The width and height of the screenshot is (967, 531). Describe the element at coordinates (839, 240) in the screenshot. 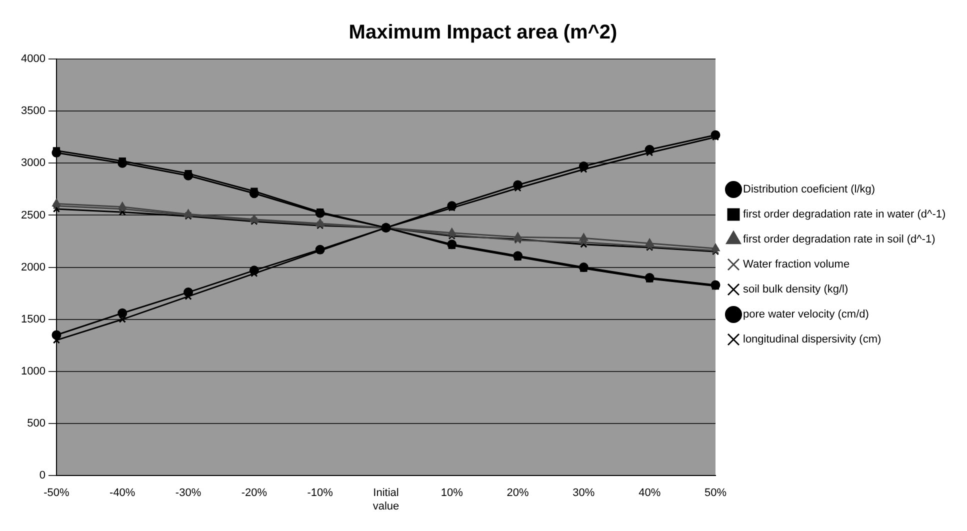

I see `legend-label: first order degradation rate in soil (d^-1)` at that location.